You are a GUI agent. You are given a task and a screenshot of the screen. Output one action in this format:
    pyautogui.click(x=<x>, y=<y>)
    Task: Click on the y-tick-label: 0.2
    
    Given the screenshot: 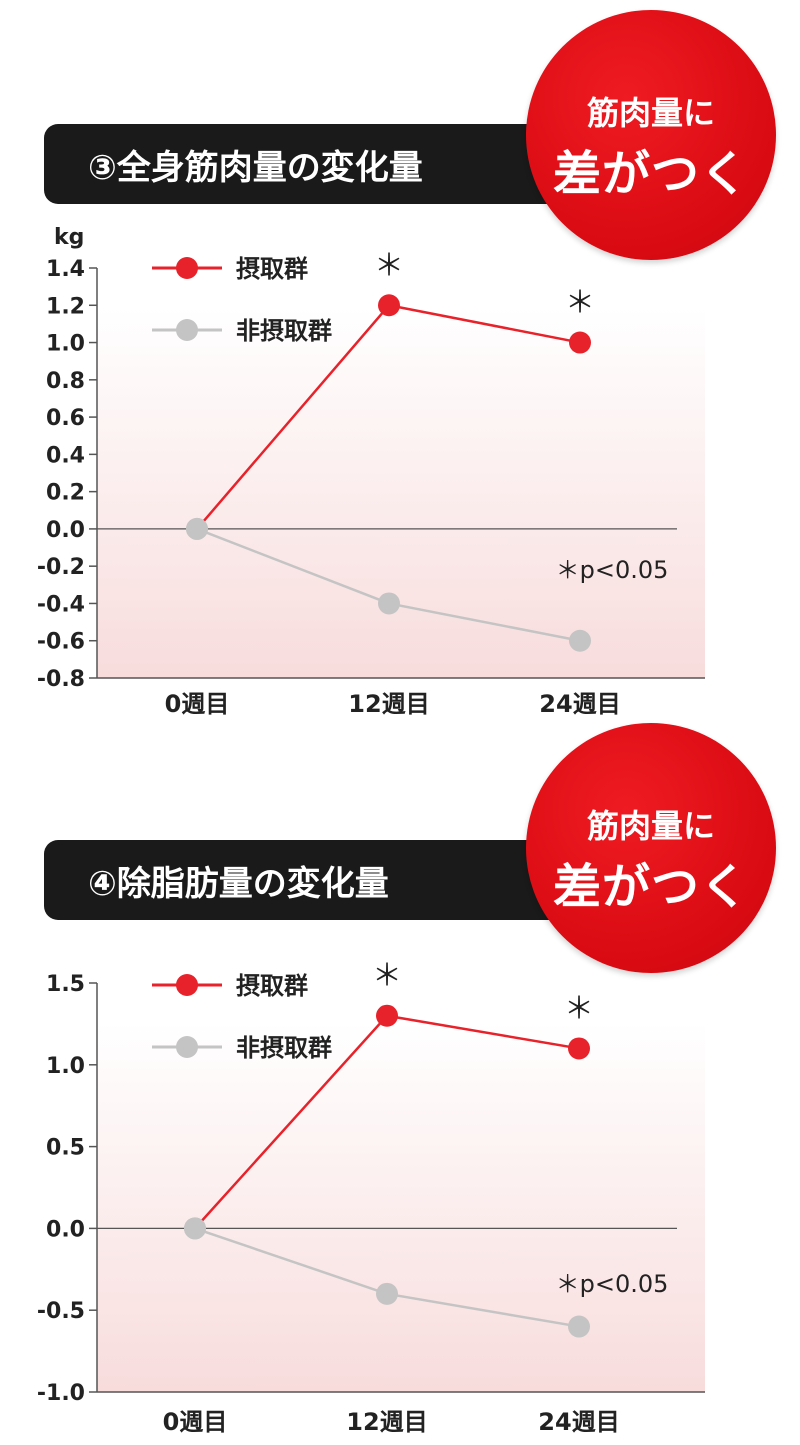 What is the action you would take?
    pyautogui.click(x=65, y=493)
    